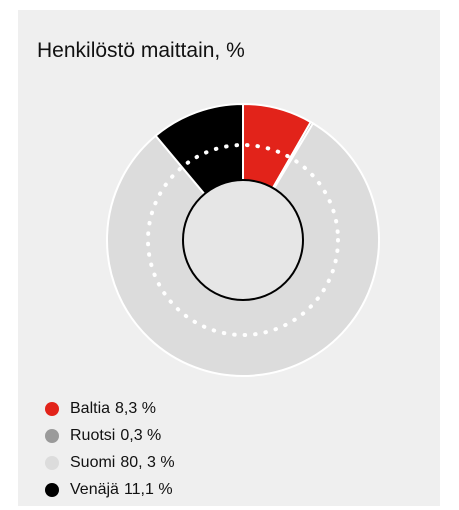 The image size is (459, 510). Describe the element at coordinates (90, 408) in the screenshot. I see `legend-name: Baltia` at that location.